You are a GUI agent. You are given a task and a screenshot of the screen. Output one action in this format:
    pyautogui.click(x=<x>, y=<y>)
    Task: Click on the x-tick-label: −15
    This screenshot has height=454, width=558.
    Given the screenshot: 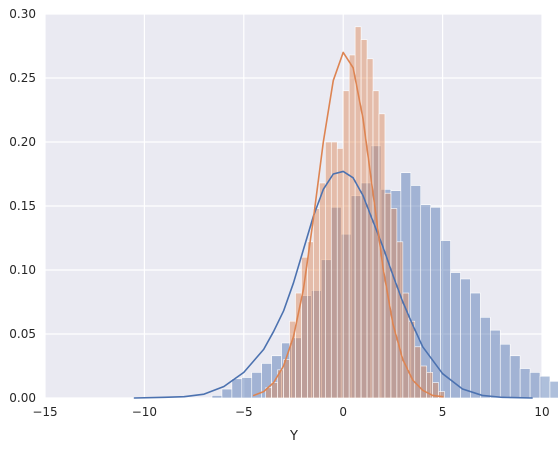 What is the action you would take?
    pyautogui.click(x=44, y=412)
    